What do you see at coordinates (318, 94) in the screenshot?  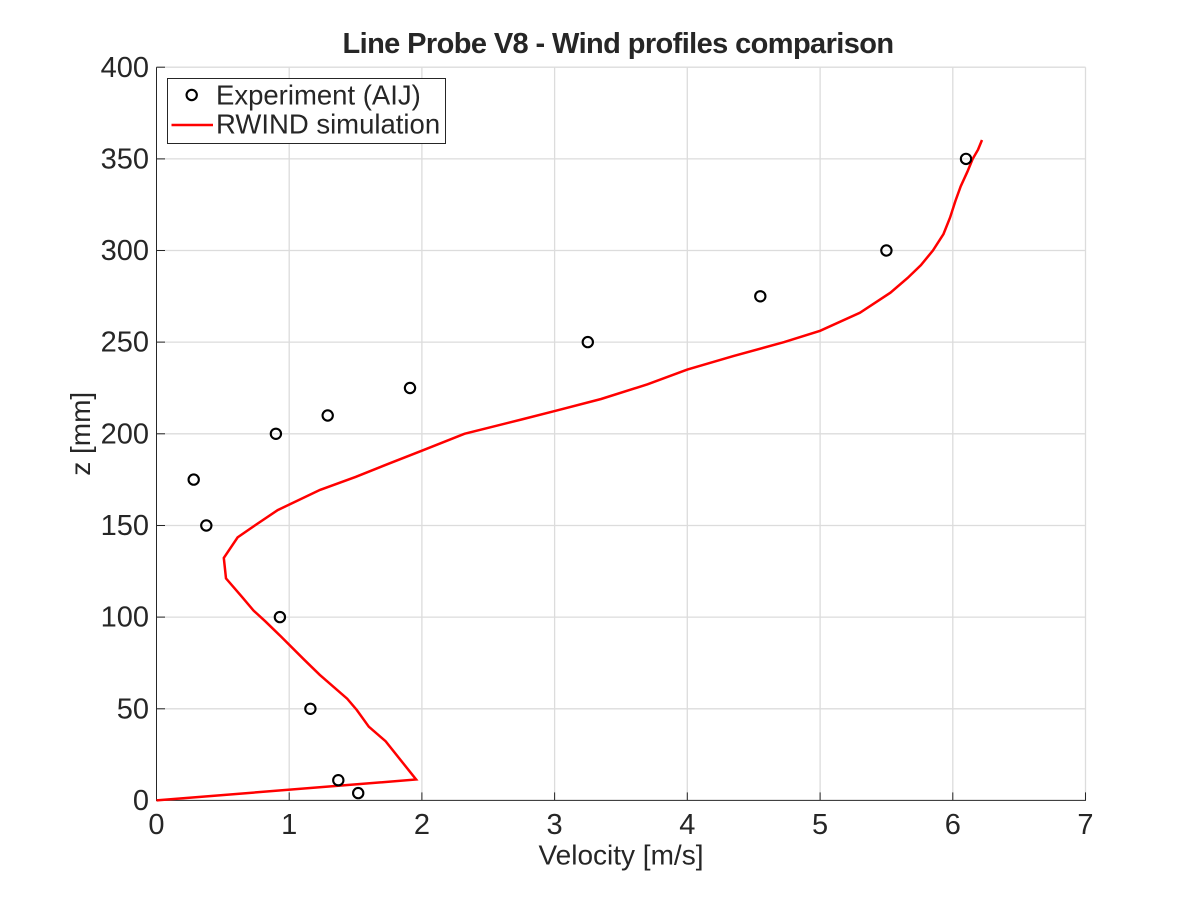 I see `svg-text: Experiment (AIJ)` at bounding box center [318, 94].